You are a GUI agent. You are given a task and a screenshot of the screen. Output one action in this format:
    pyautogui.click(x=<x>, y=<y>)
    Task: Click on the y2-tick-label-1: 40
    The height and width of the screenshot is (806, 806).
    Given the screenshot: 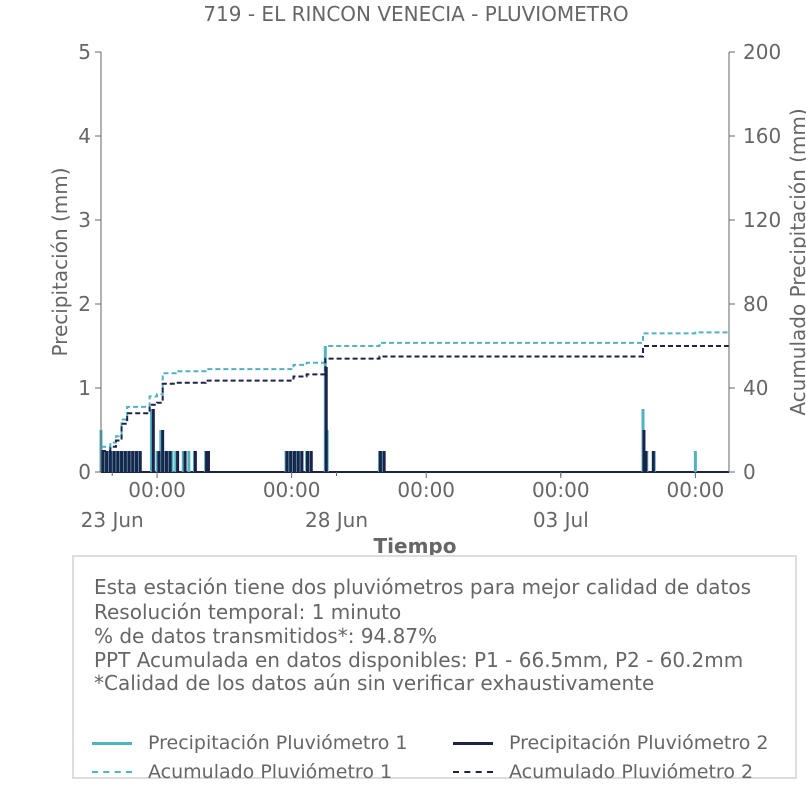 What is the action you would take?
    pyautogui.click(x=755, y=388)
    